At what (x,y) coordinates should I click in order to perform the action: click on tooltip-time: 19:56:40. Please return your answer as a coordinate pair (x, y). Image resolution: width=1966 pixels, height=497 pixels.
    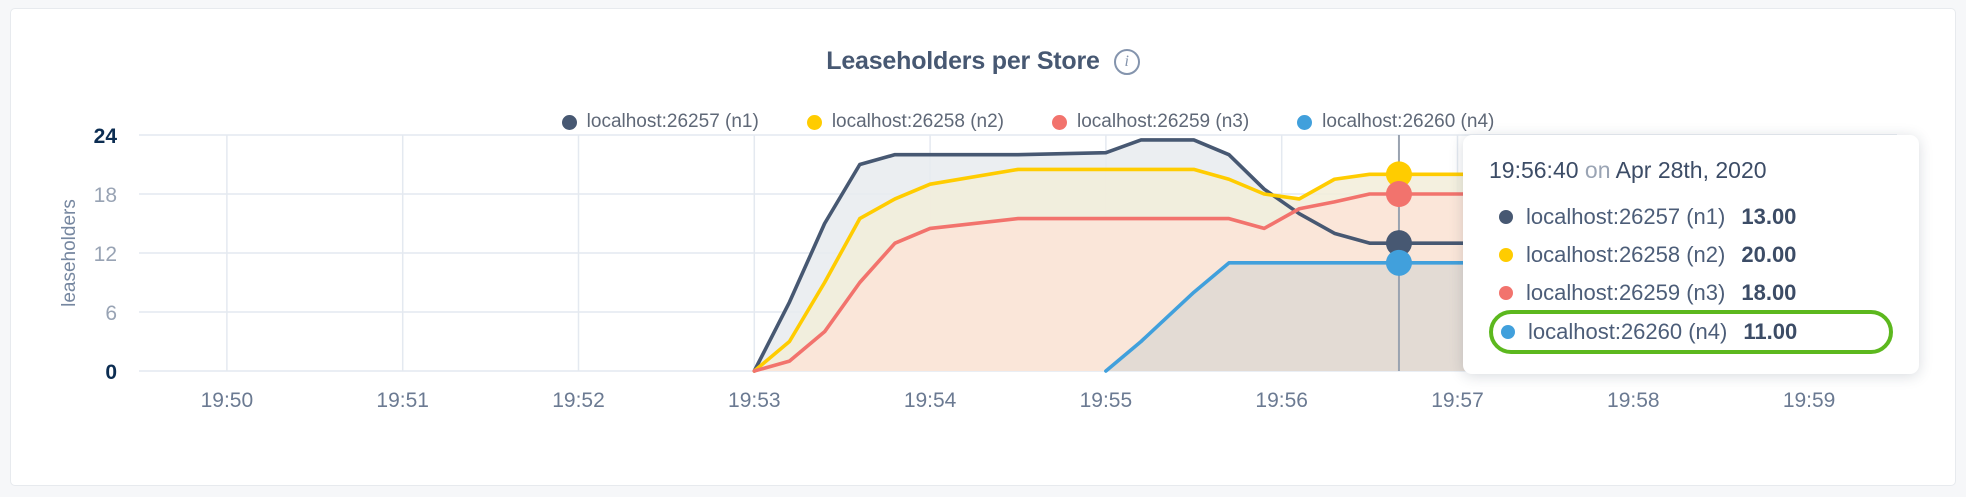
    Looking at the image, I should click on (1534, 170).